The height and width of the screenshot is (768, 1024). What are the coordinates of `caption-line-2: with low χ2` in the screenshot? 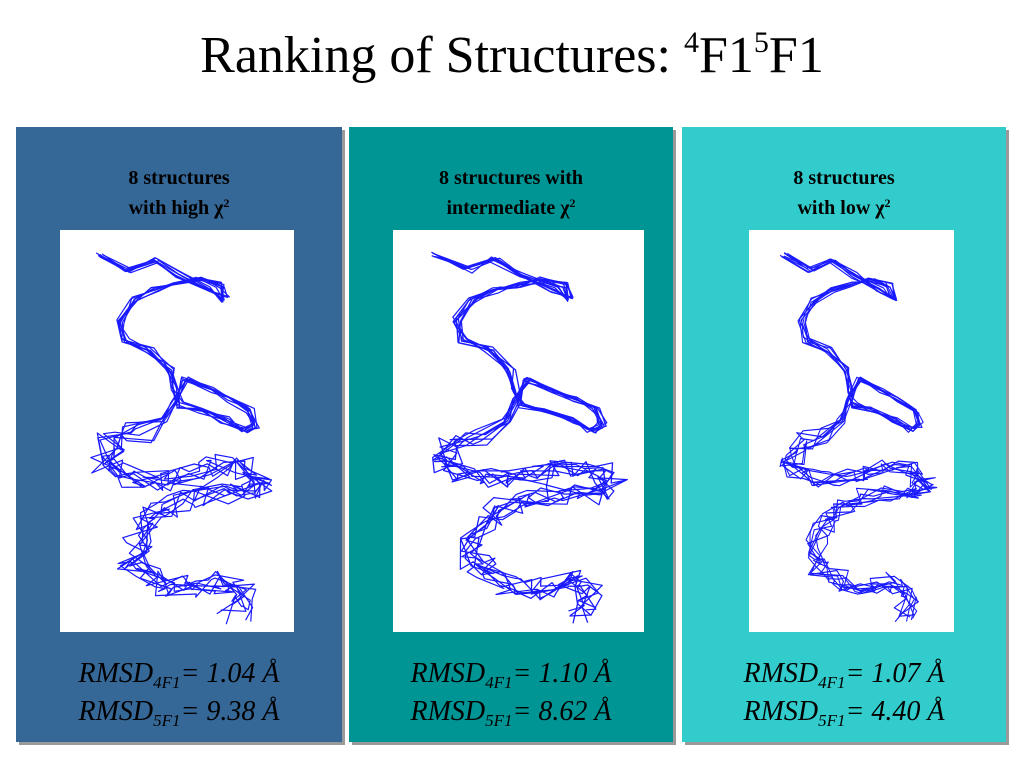 It's located at (844, 208).